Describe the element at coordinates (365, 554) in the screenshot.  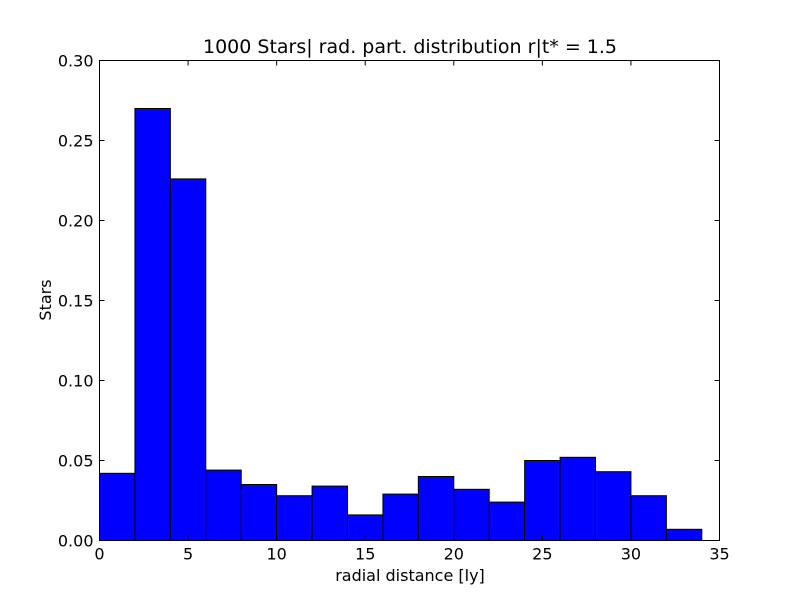
I see `x-tick-label: 15` at that location.